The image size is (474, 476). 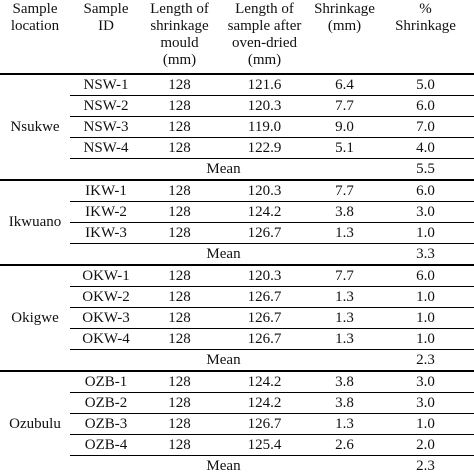 What do you see at coordinates (106, 424) in the screenshot?
I see `data-cell: OZB-3` at bounding box center [106, 424].